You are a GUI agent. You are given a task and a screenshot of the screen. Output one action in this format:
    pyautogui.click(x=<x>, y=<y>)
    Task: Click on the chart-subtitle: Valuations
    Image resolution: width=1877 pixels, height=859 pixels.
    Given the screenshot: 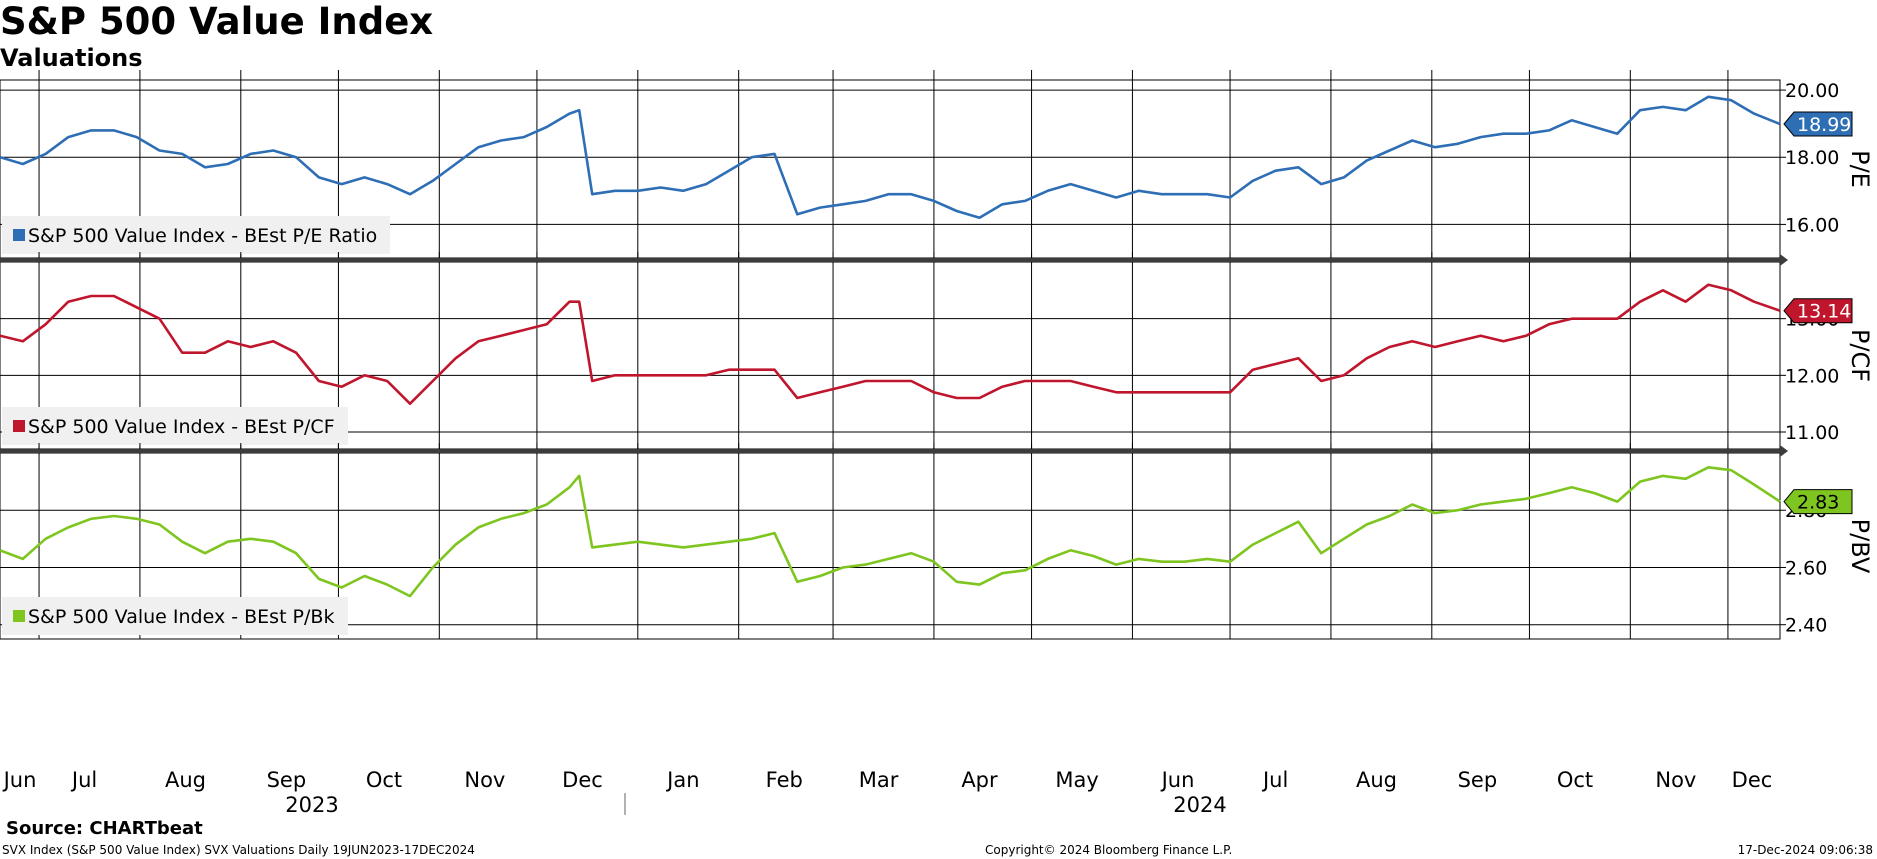 What is the action you would take?
    pyautogui.click(x=71, y=58)
    